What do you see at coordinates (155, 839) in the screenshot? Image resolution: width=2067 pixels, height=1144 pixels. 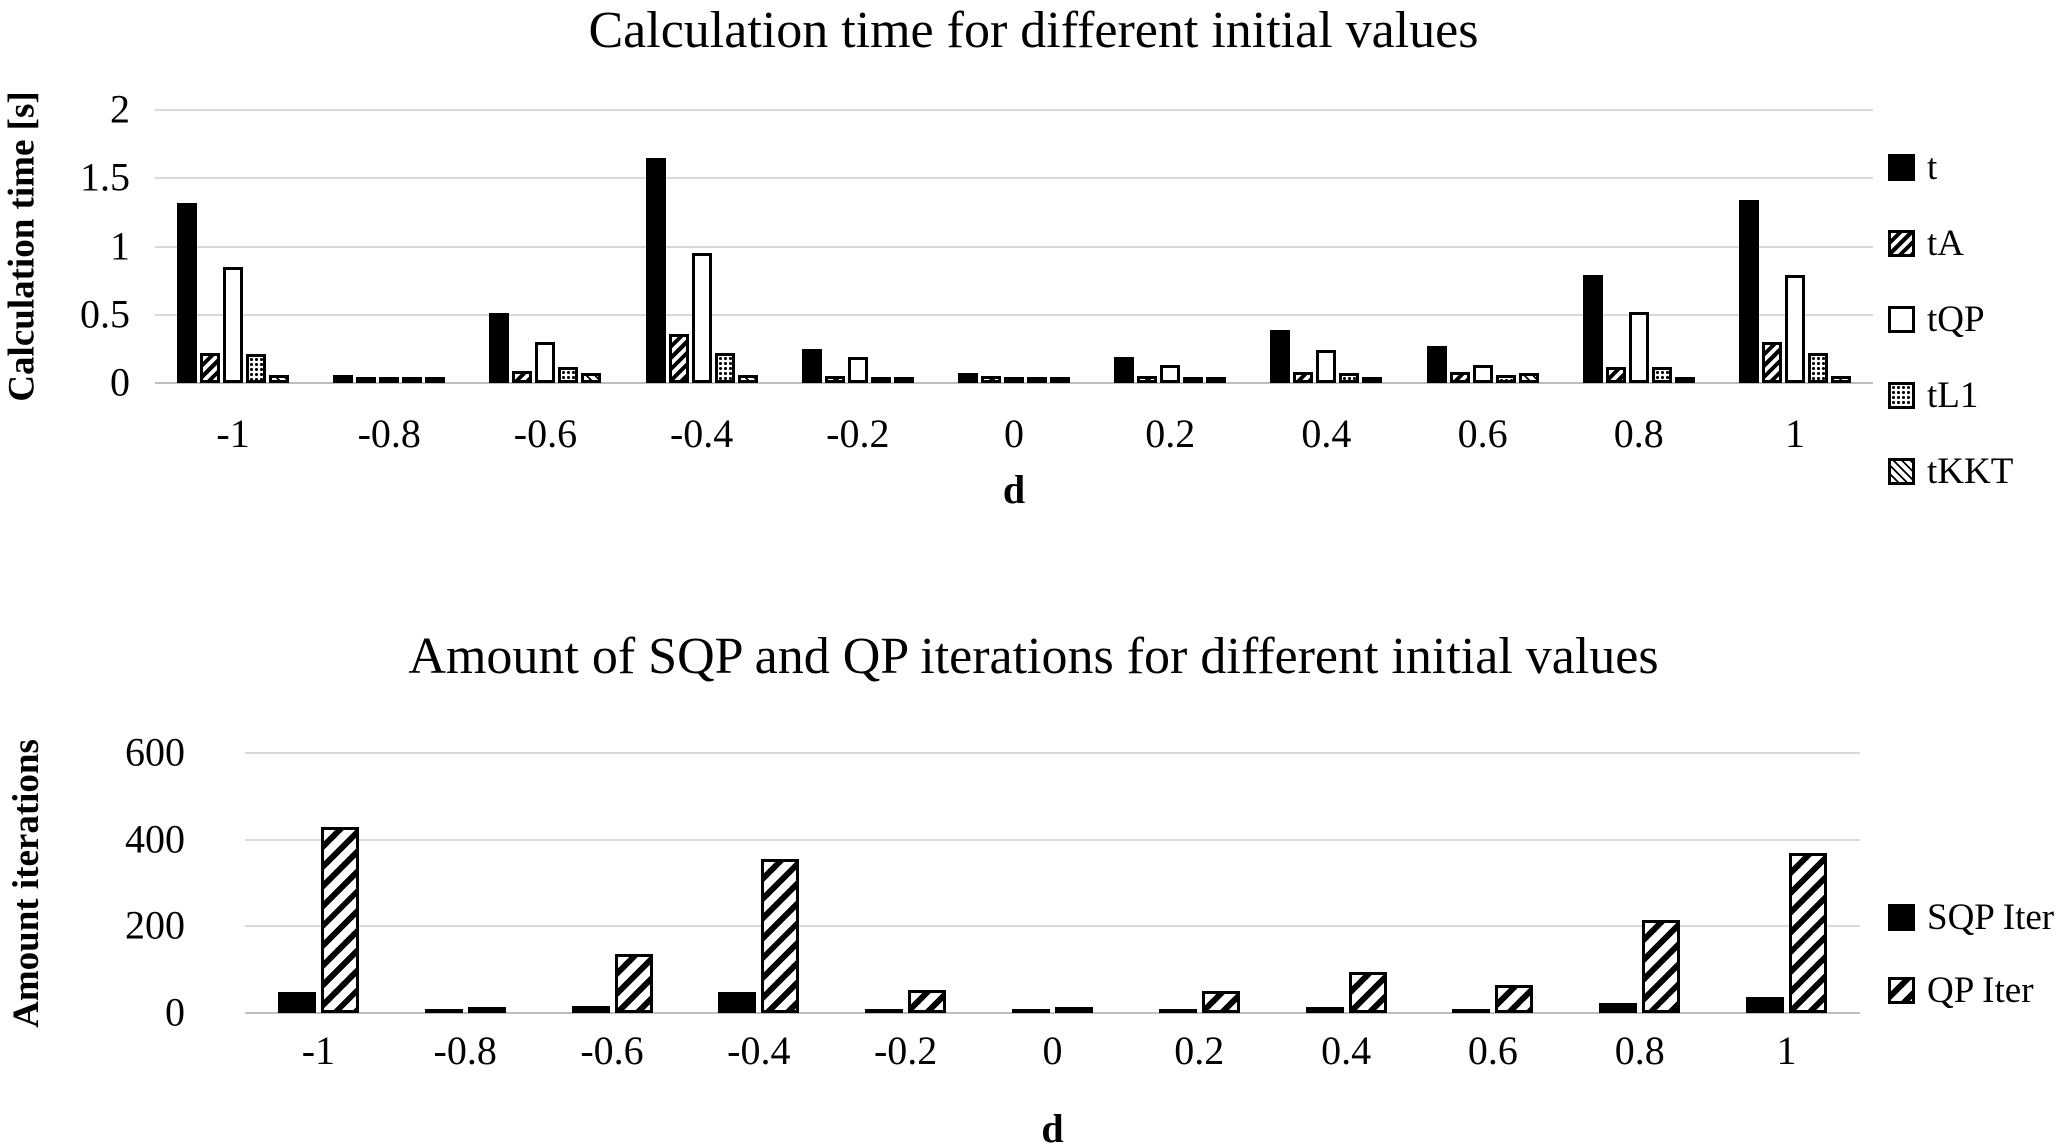 I see `y-tick-label: 400` at bounding box center [155, 839].